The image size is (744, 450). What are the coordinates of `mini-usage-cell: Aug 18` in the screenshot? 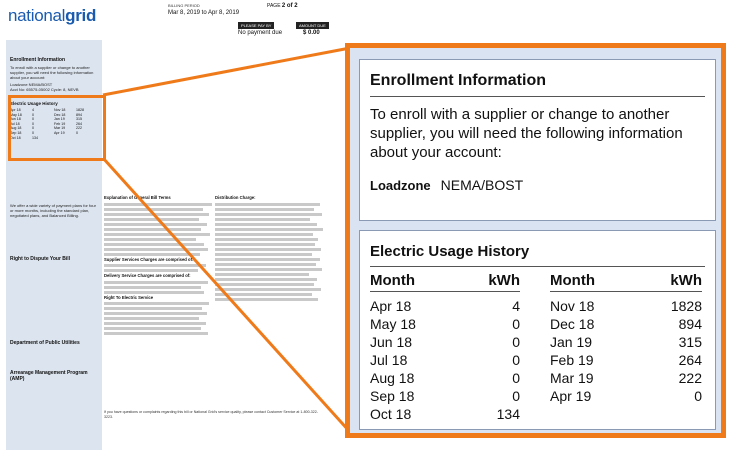 It's located at (16, 128).